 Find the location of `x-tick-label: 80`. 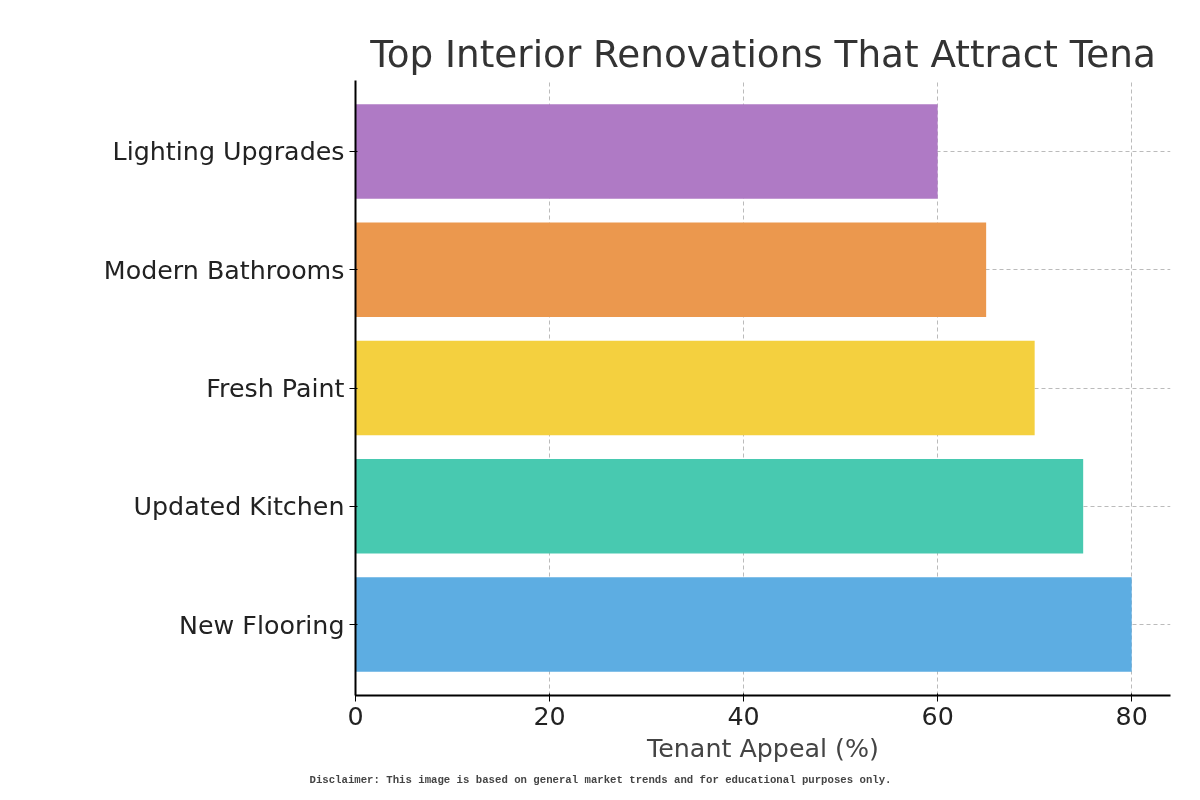

x-tick-label: 80 is located at coordinates (1131, 715).